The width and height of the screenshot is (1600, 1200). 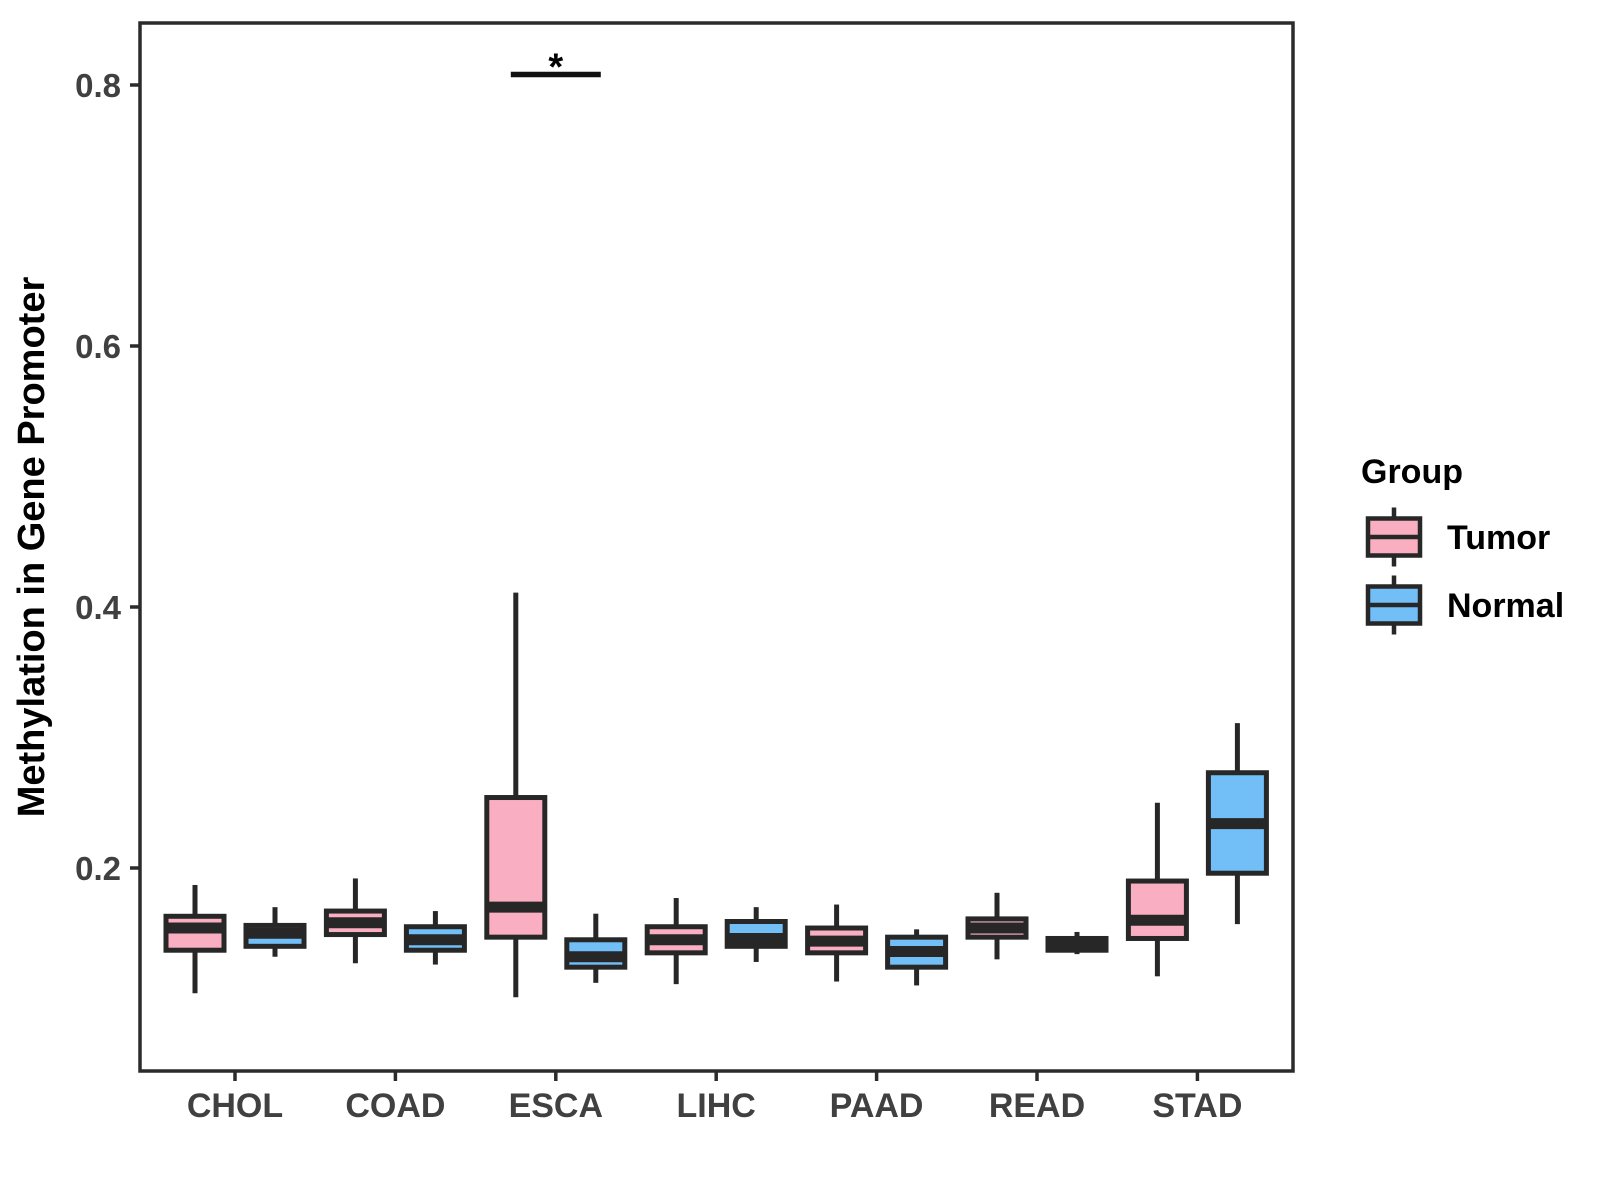 What do you see at coordinates (98, 85) in the screenshot?
I see `y-tick-label: 0.8` at bounding box center [98, 85].